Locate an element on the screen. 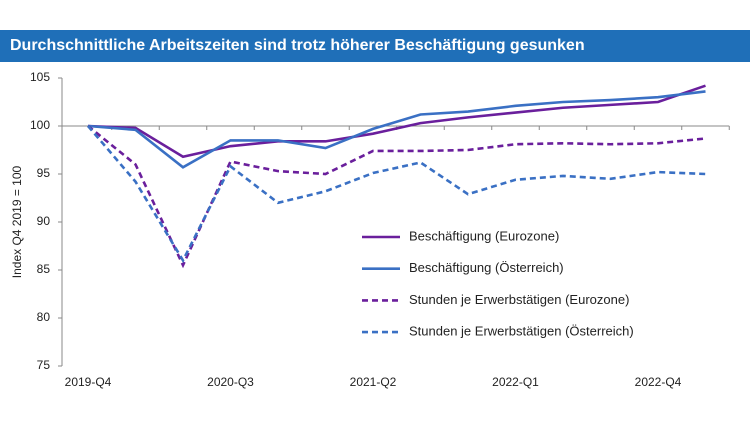 The width and height of the screenshot is (750, 422). x-tick-label: 2022-Q4 is located at coordinates (658, 382).